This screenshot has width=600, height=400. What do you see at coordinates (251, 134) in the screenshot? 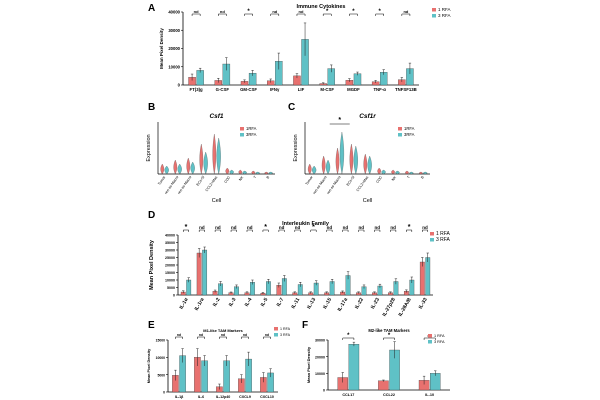
I see `legend-label: 3RFA` at bounding box center [251, 134].